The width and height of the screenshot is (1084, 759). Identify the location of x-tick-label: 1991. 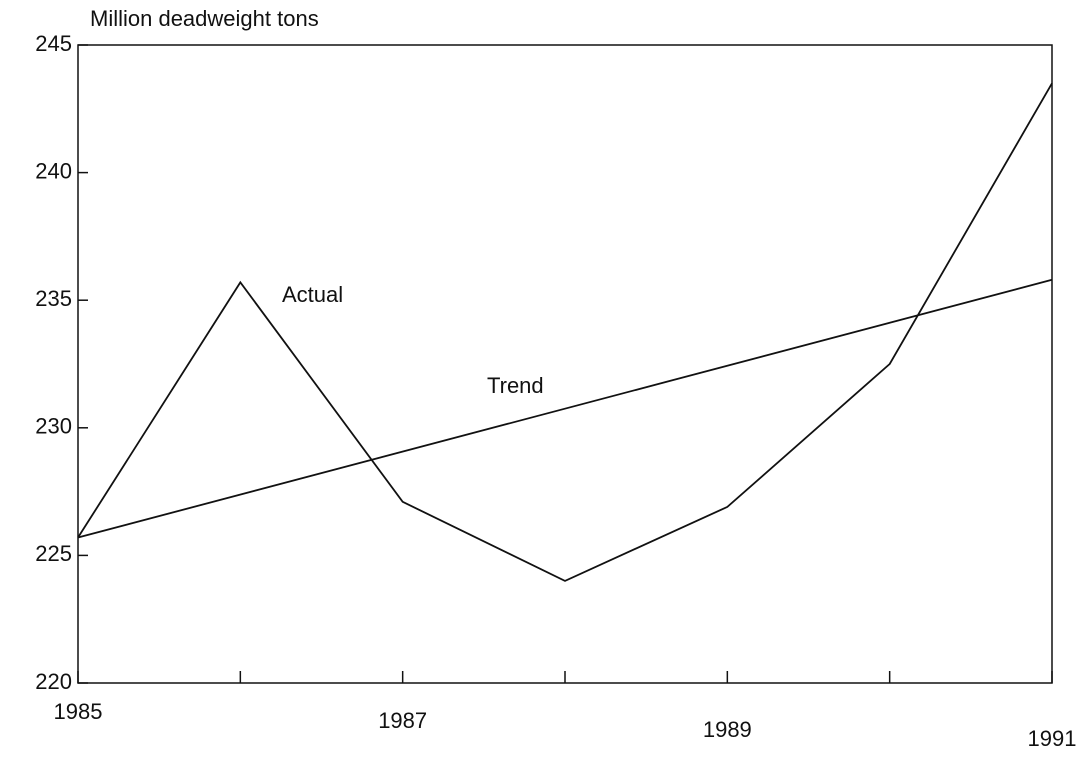
(1052, 738).